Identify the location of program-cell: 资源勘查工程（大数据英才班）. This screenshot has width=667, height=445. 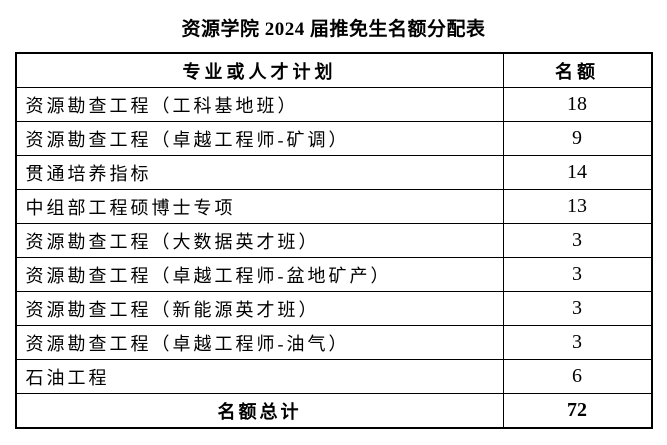
(259, 240).